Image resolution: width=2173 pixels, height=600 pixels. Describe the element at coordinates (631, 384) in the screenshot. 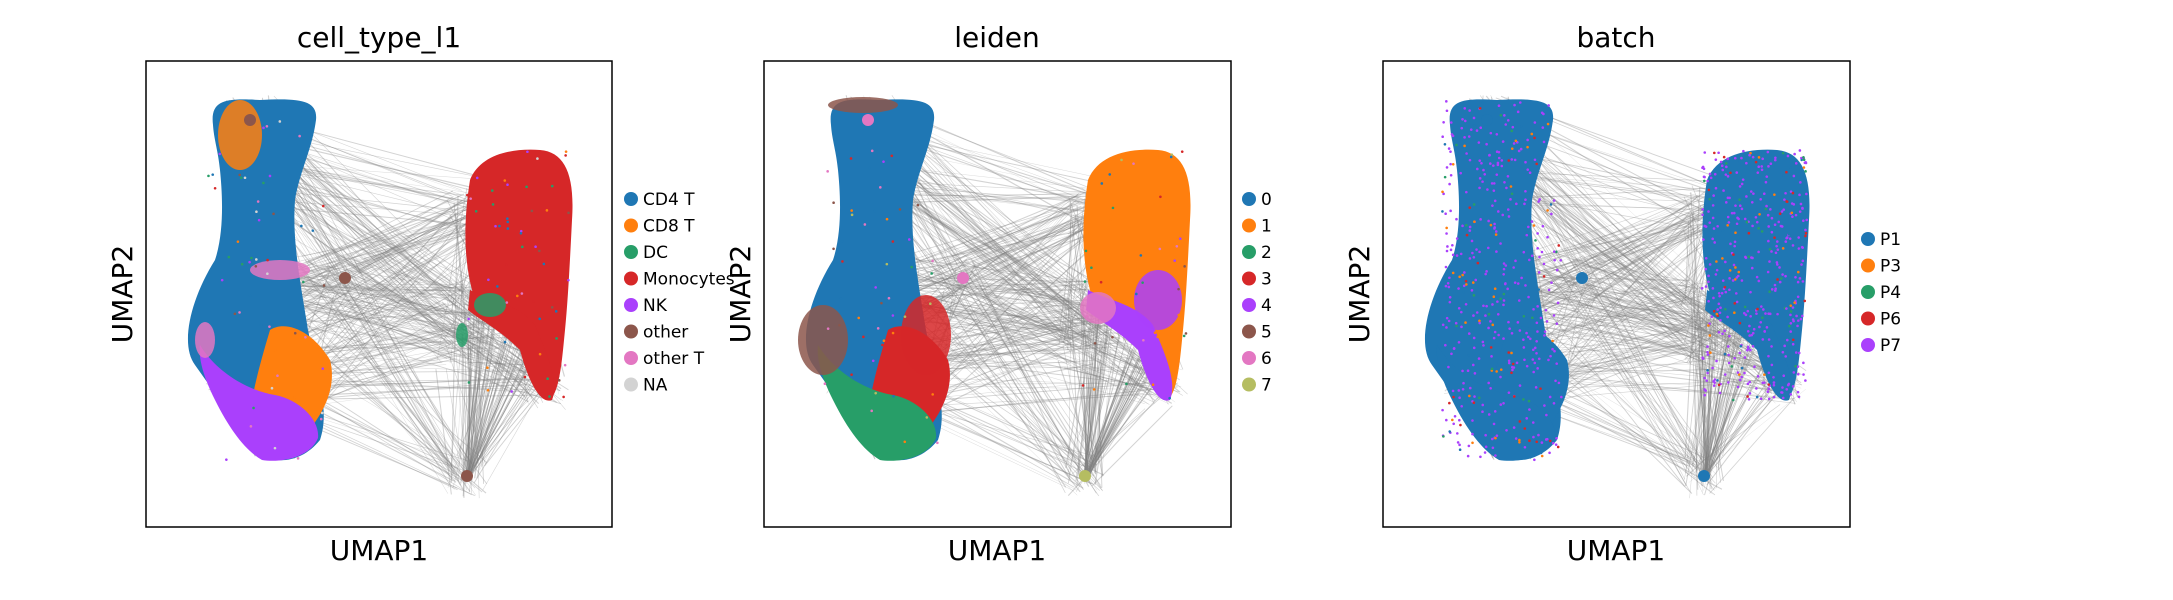

I see `legend-swatch` at that location.